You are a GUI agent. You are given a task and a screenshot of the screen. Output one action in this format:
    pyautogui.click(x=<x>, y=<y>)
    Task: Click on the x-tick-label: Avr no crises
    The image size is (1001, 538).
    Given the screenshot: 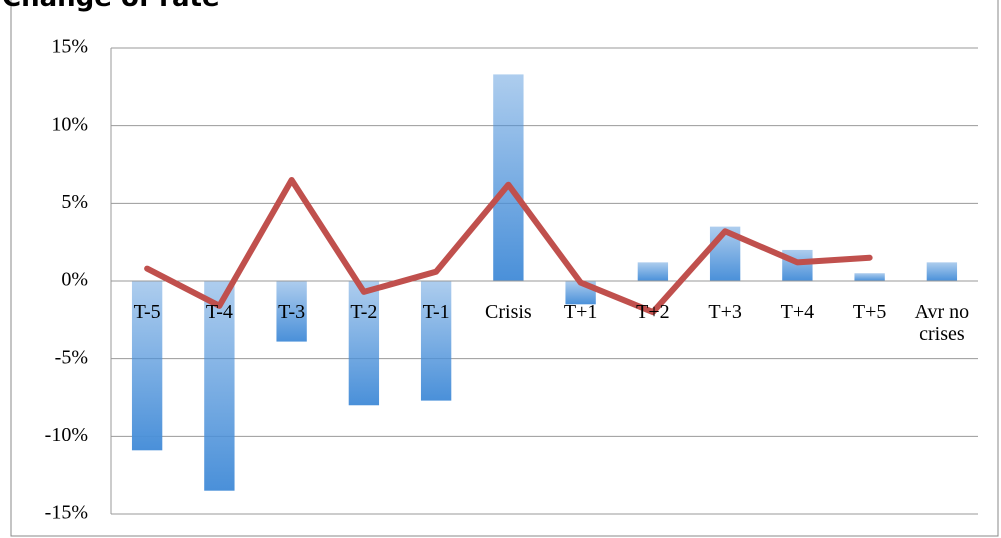 What is the action you would take?
    pyautogui.click(x=942, y=323)
    